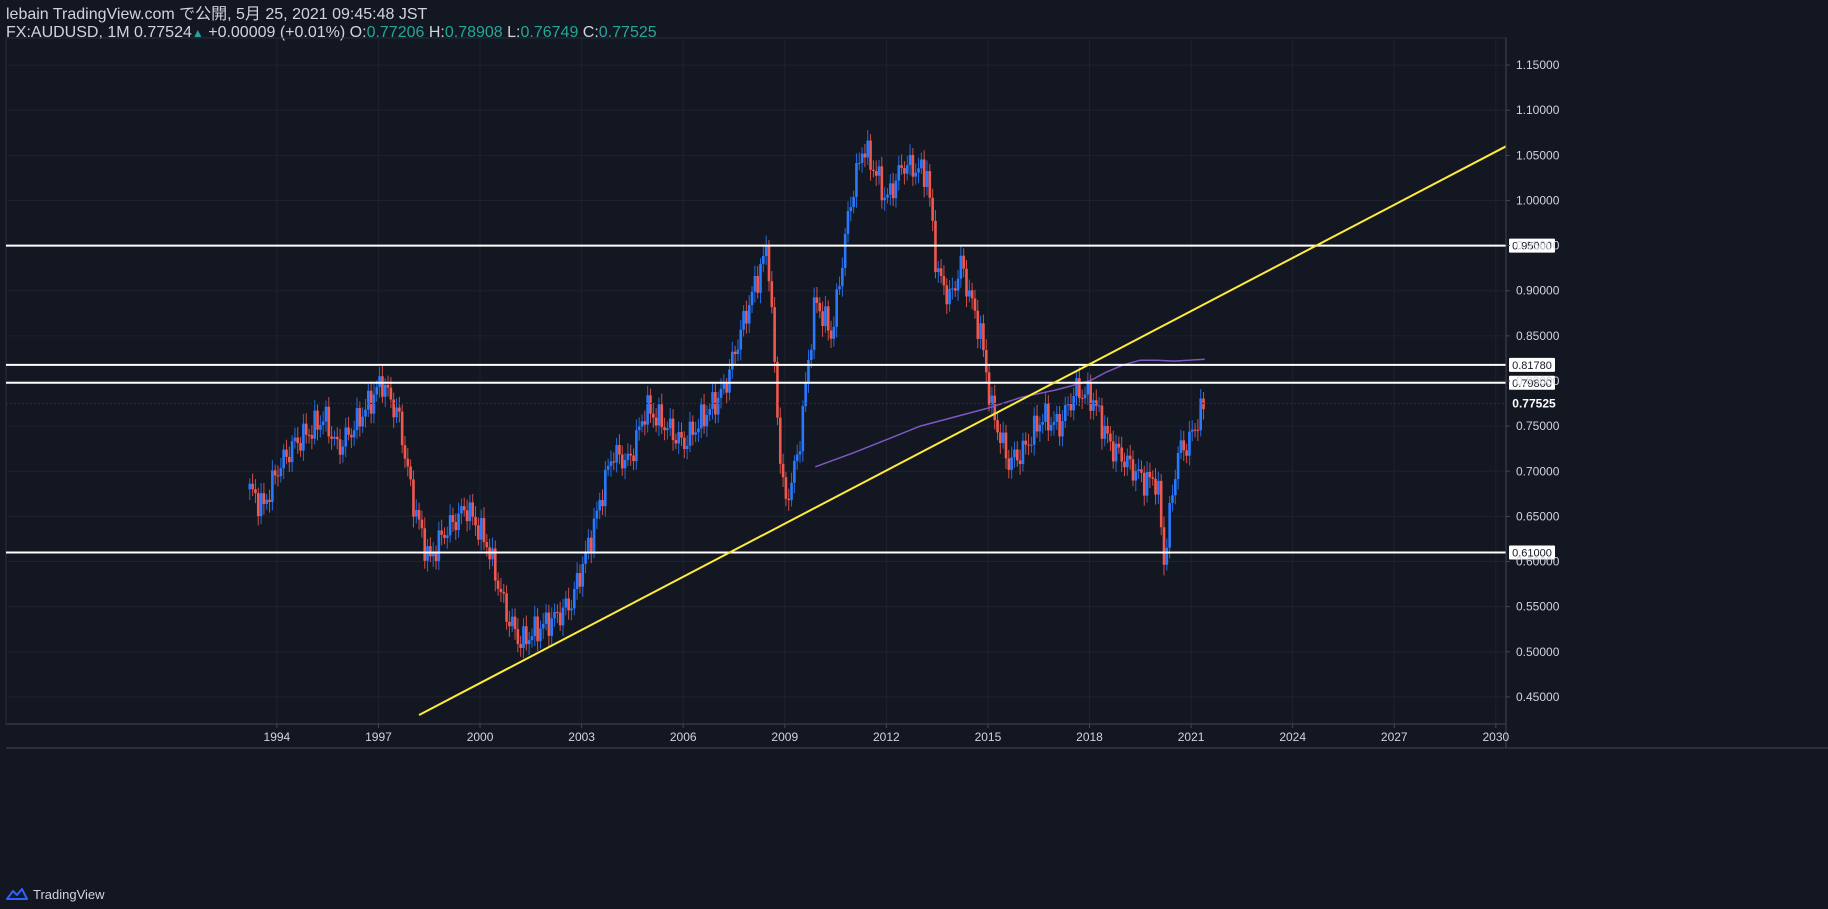 Image resolution: width=1828 pixels, height=909 pixels. Describe the element at coordinates (1538, 607) in the screenshot. I see `y-tick-label: 0.55000` at that location.